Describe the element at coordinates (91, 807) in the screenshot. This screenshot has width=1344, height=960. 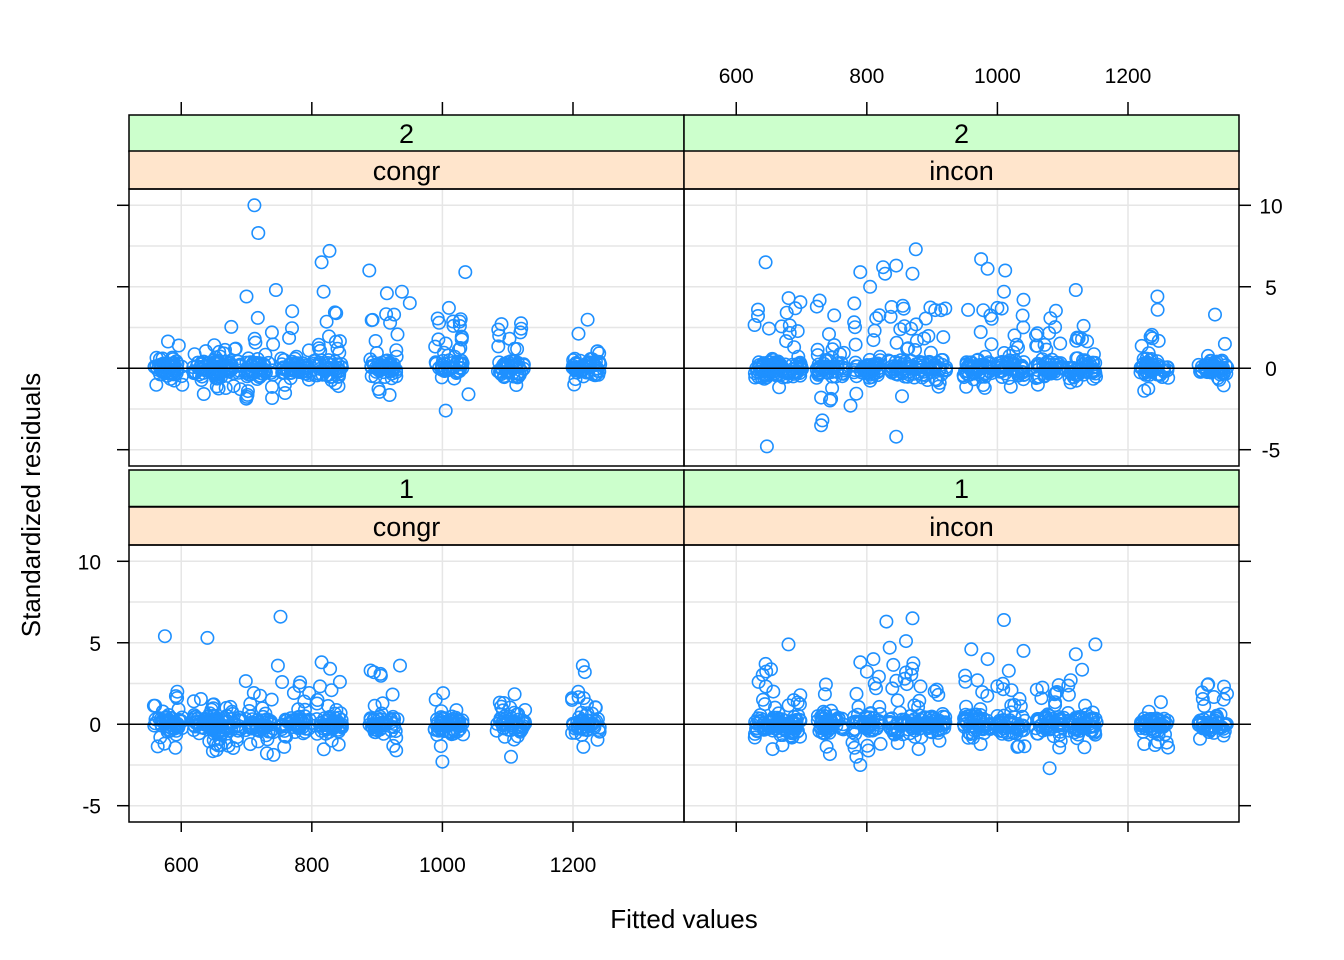
I see `y-tick-label: -5` at that location.